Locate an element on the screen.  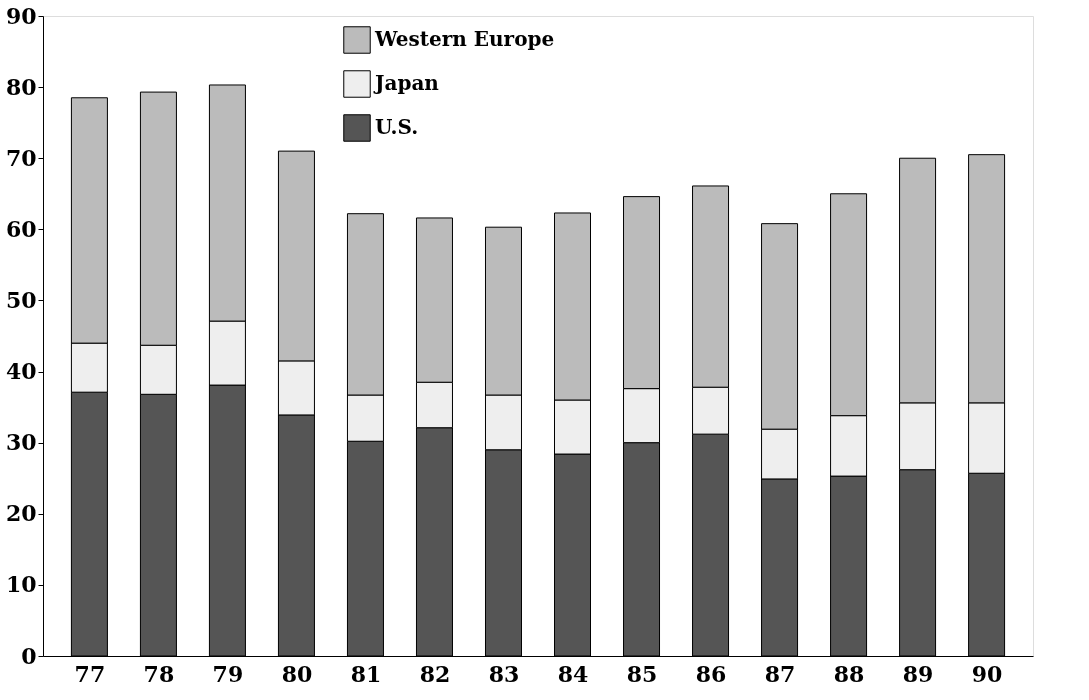
x-tick-label: 77 is located at coordinates (90, 673).